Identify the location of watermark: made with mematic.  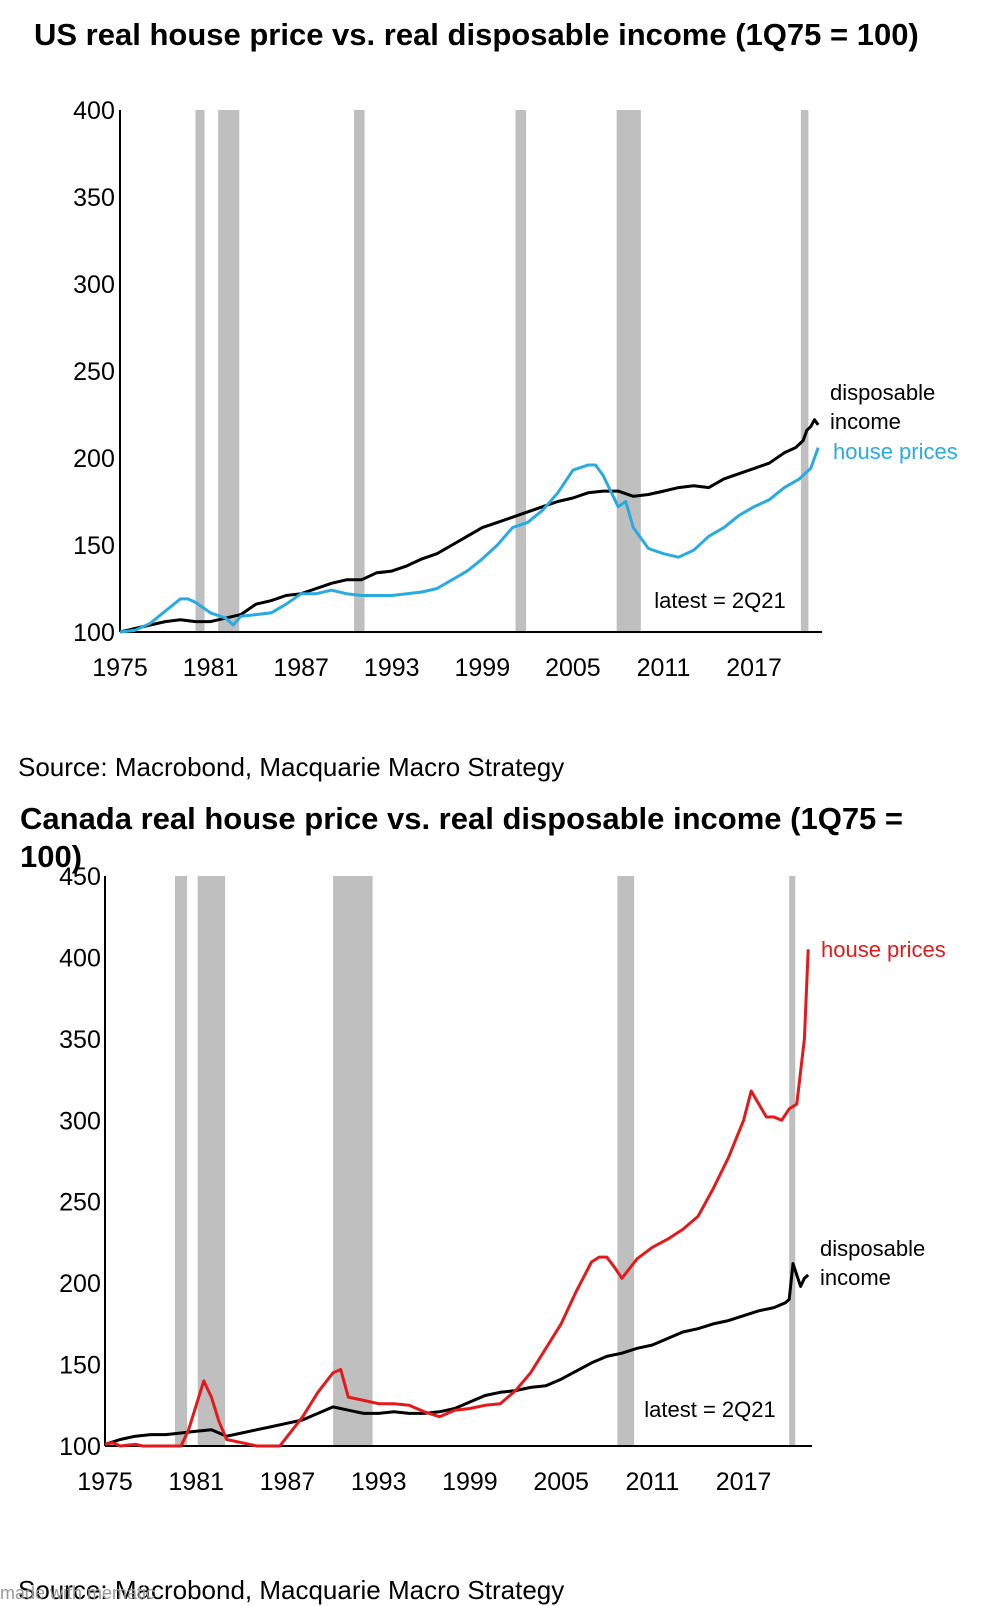
(78, 1593).